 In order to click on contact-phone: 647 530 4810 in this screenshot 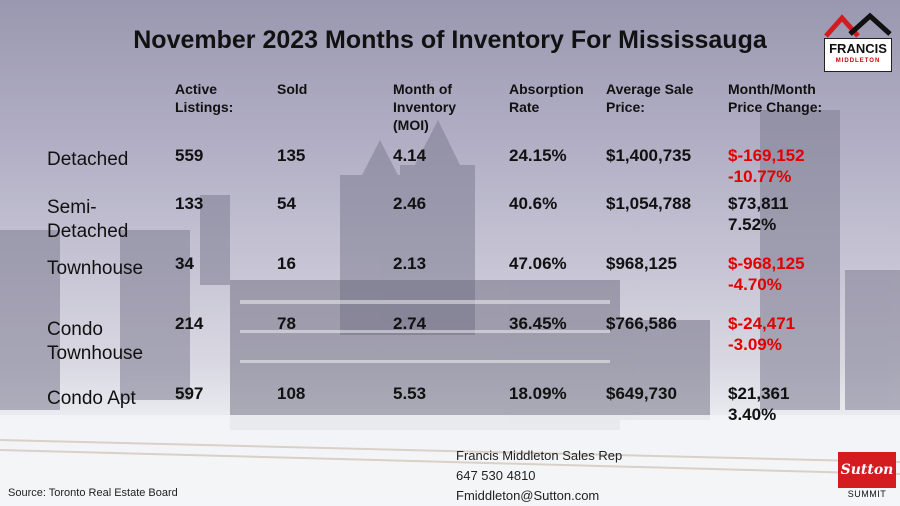, I will do `click(496, 475)`.